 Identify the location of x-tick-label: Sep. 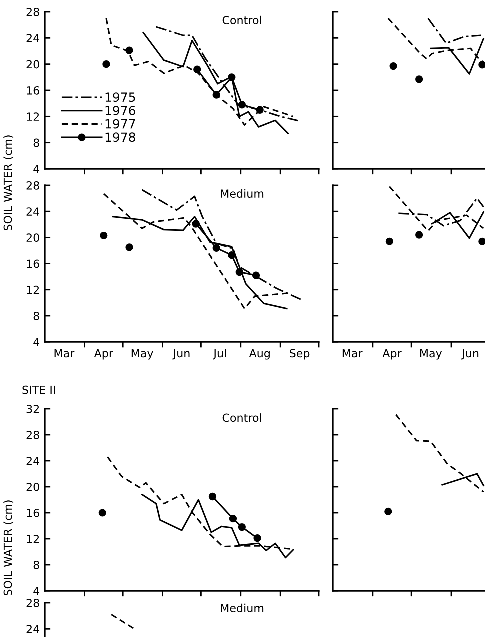
(300, 354).